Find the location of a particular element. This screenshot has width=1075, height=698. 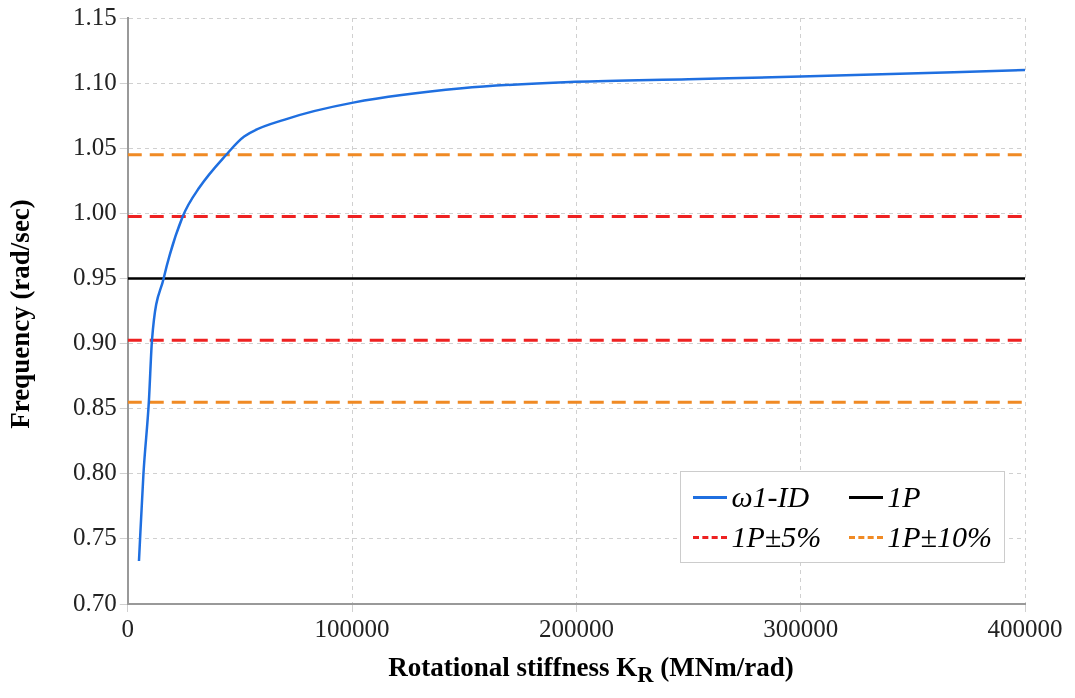

x-tick-label: 300000 is located at coordinates (801, 628).